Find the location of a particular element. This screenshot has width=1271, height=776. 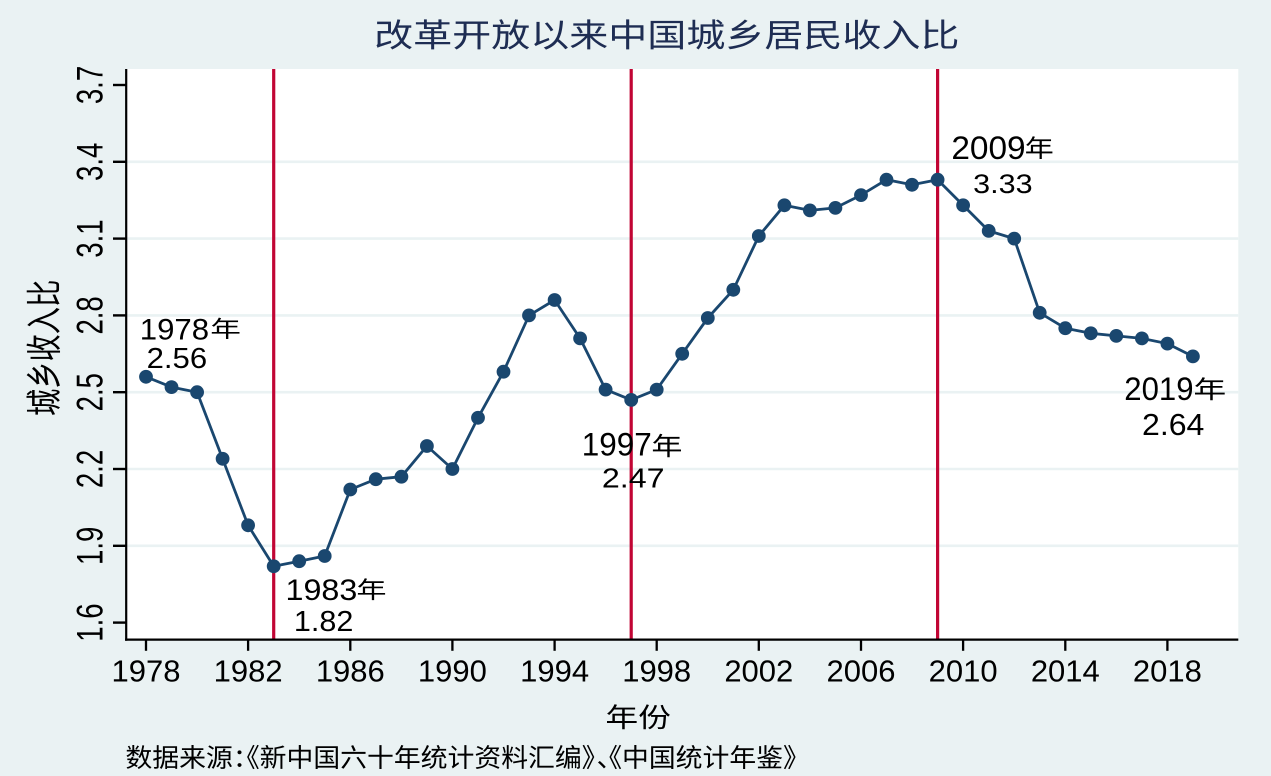

svg-text: 2009 is located at coordinates (988, 148).